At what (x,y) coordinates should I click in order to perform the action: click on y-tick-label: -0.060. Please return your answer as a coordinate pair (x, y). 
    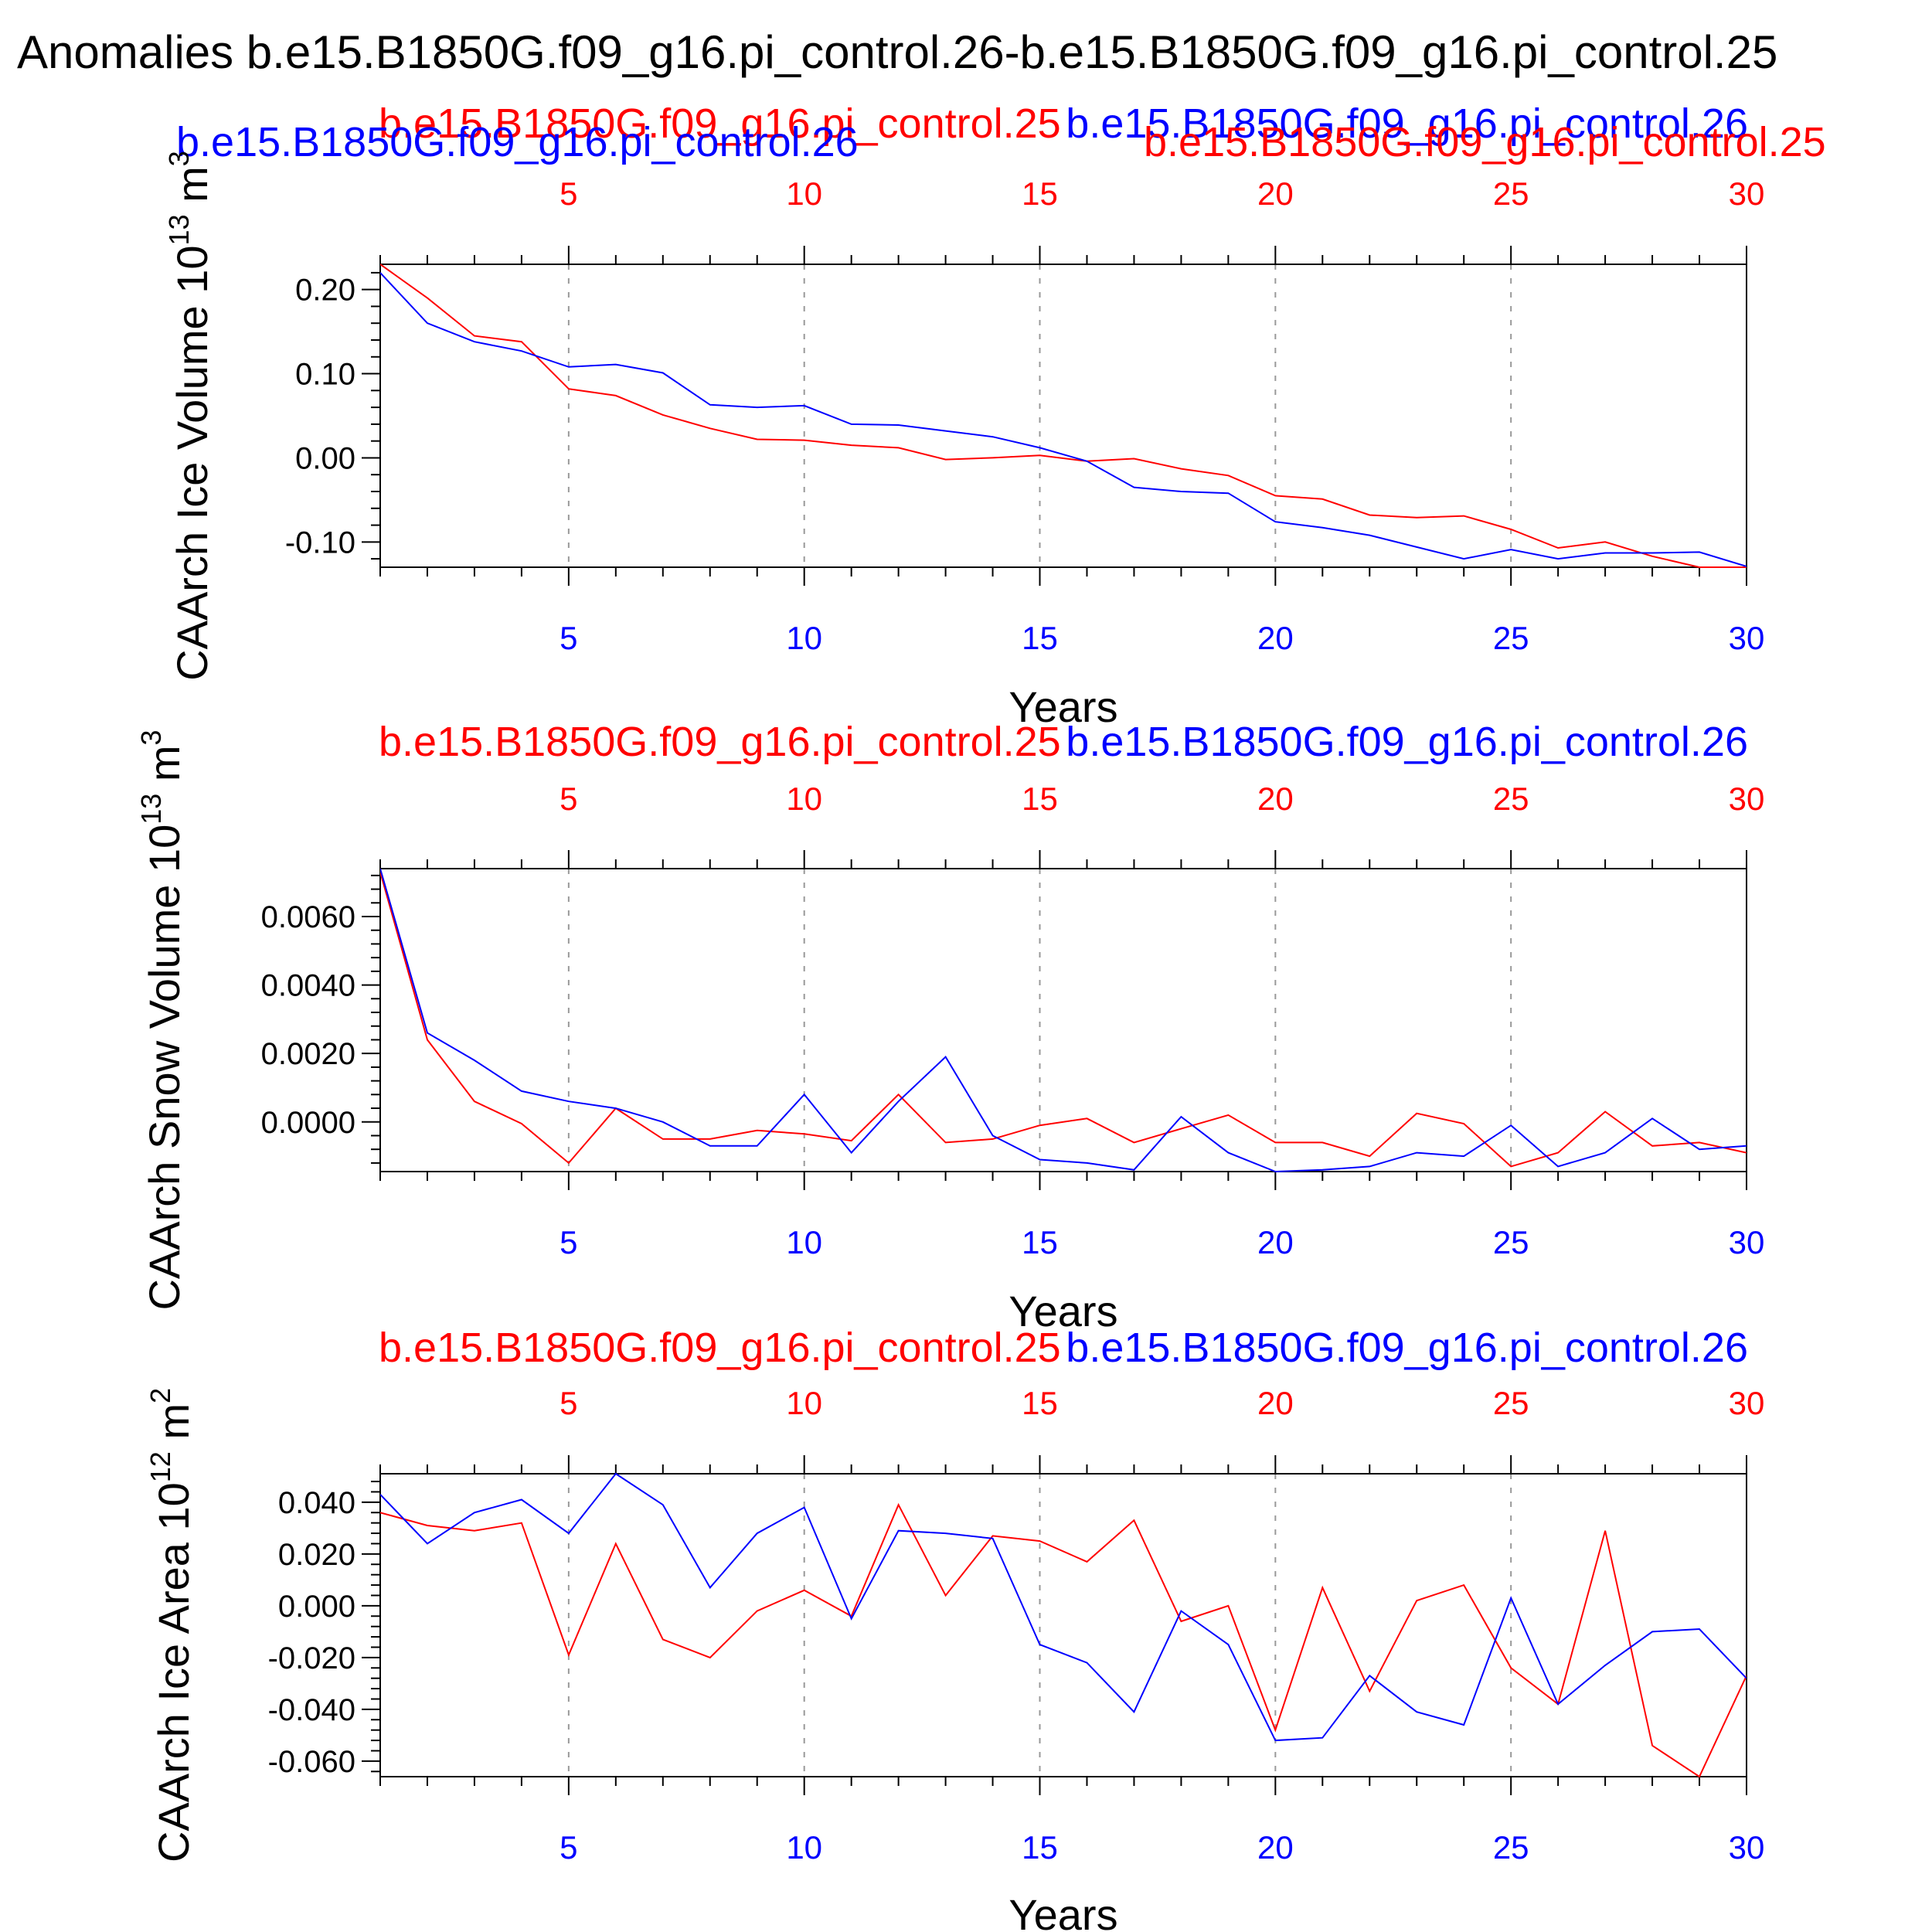
    Looking at the image, I should click on (312, 1762).